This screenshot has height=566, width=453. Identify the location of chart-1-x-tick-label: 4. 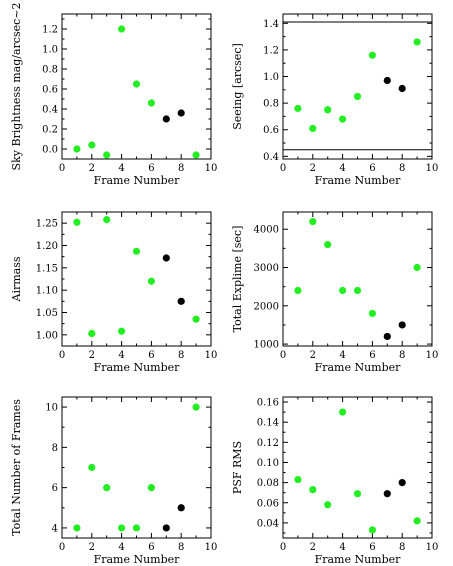
(121, 168).